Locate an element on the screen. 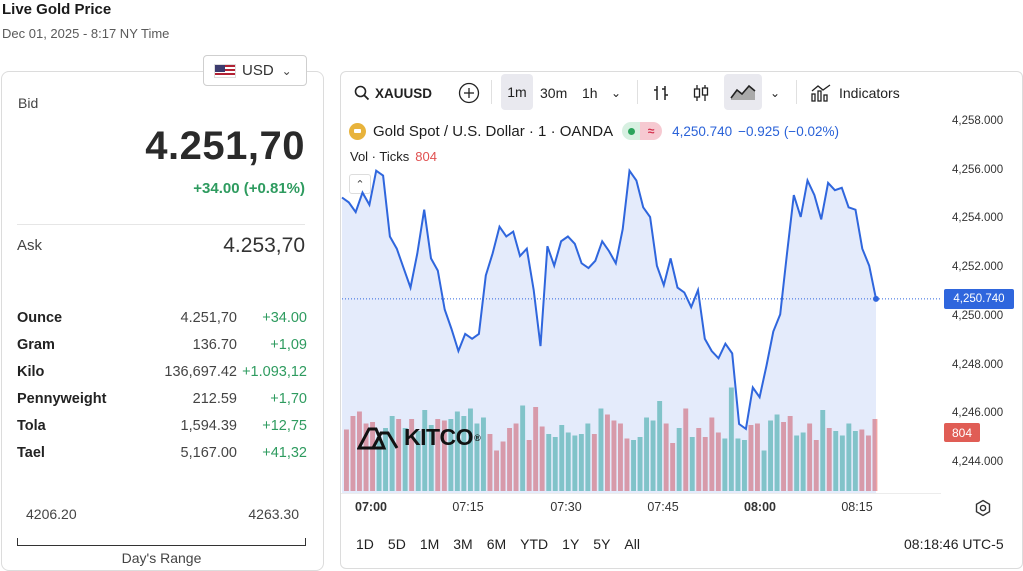 The width and height of the screenshot is (1023, 571). symbol-label: XAUUSD is located at coordinates (404, 93).